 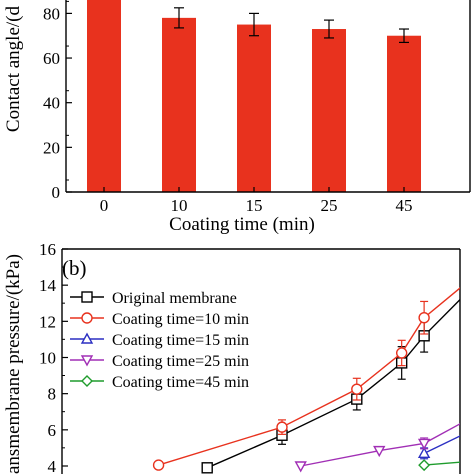 I want to click on y-tick-label: 40, so click(x=51, y=103).